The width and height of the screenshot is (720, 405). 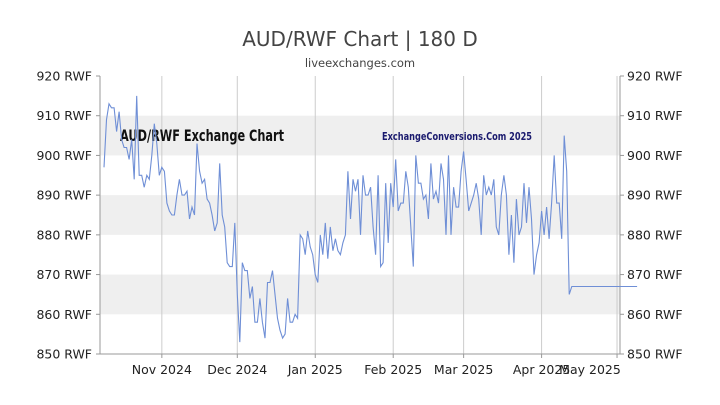 I want to click on y-tick-label-right: 870 RWF, so click(x=655, y=274).